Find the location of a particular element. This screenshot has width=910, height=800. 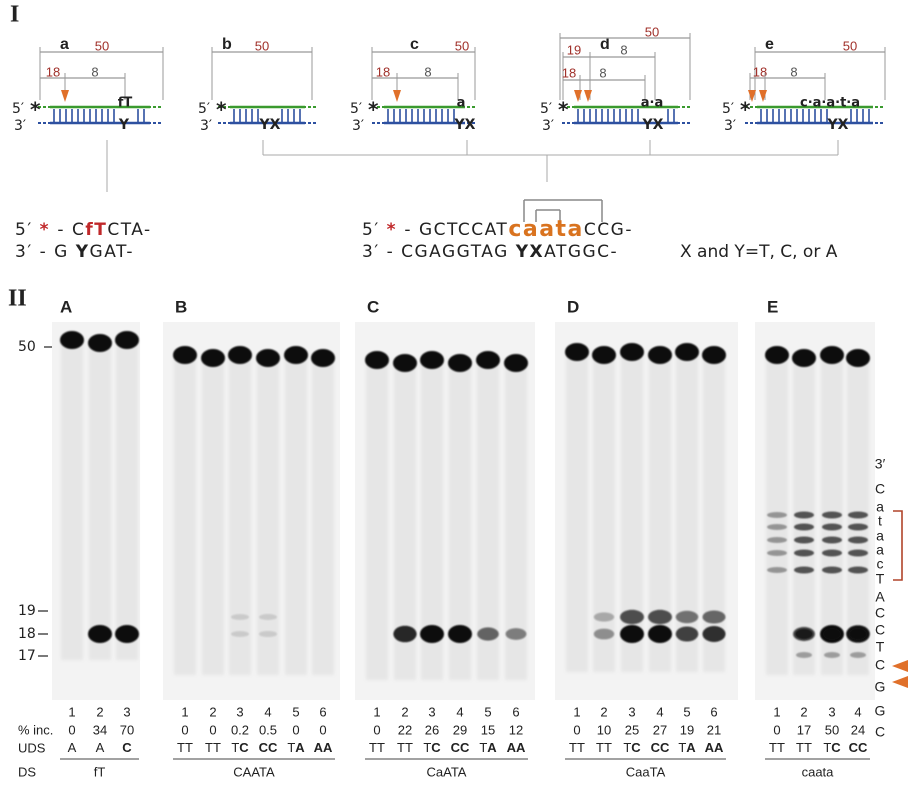

section-label: I is located at coordinates (14, 15).